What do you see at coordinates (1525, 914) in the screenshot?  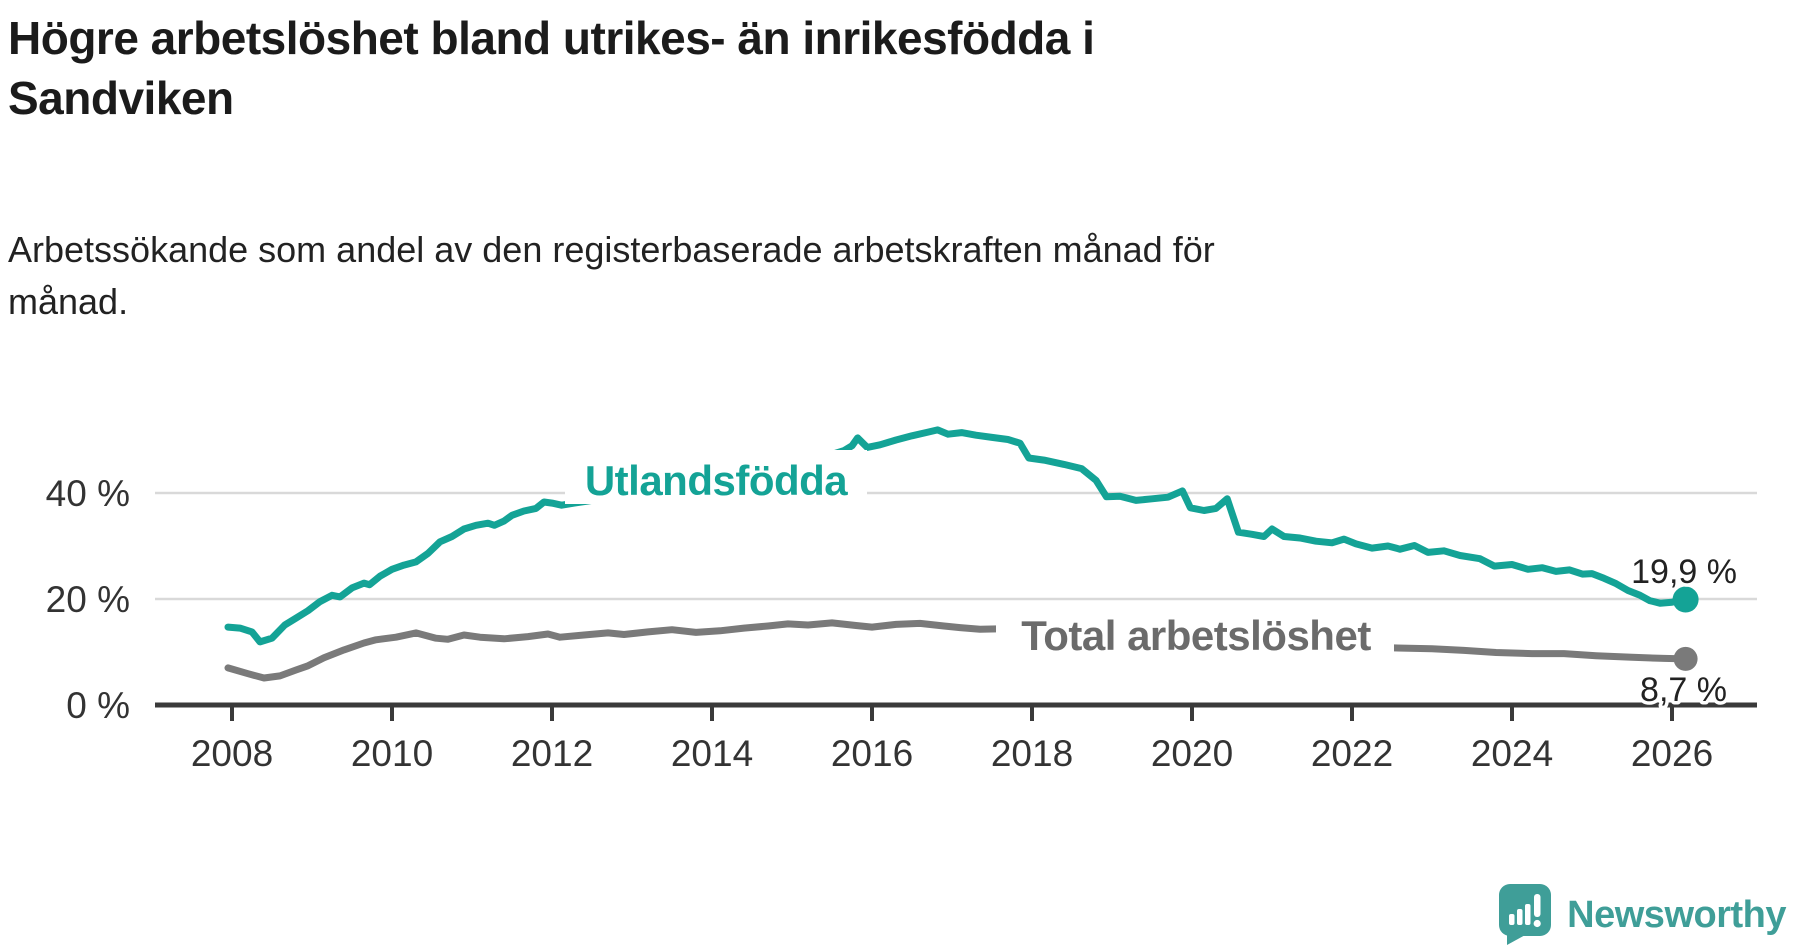 I see `bar-chart-speech-bubble-icon` at bounding box center [1525, 914].